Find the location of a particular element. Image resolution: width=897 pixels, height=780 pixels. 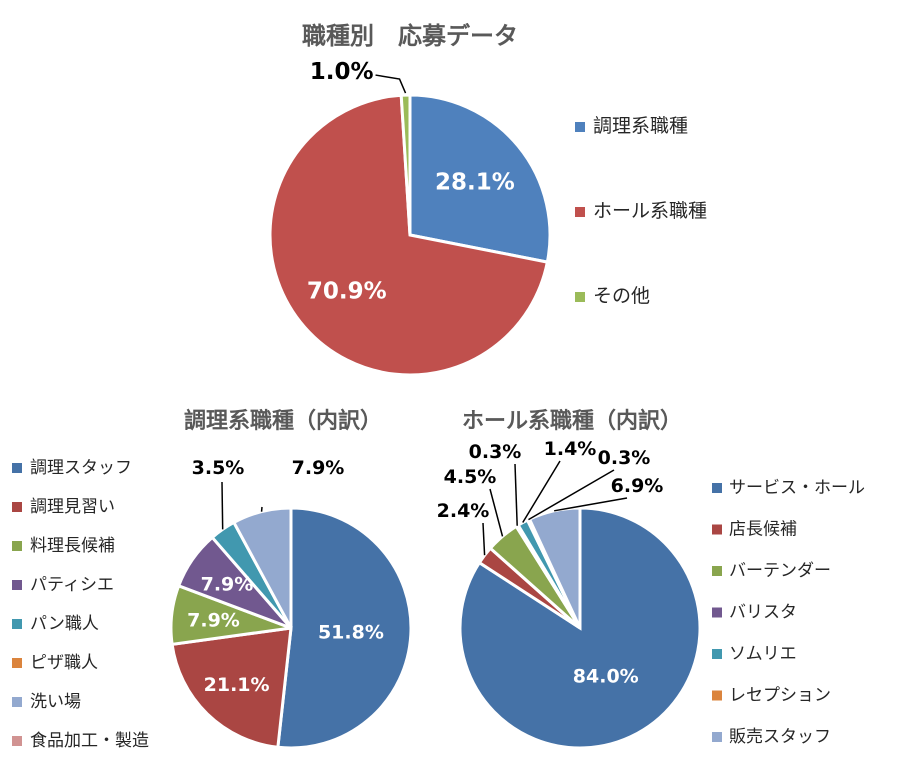

legend-label-4: ソムリエ is located at coordinates (763, 654).